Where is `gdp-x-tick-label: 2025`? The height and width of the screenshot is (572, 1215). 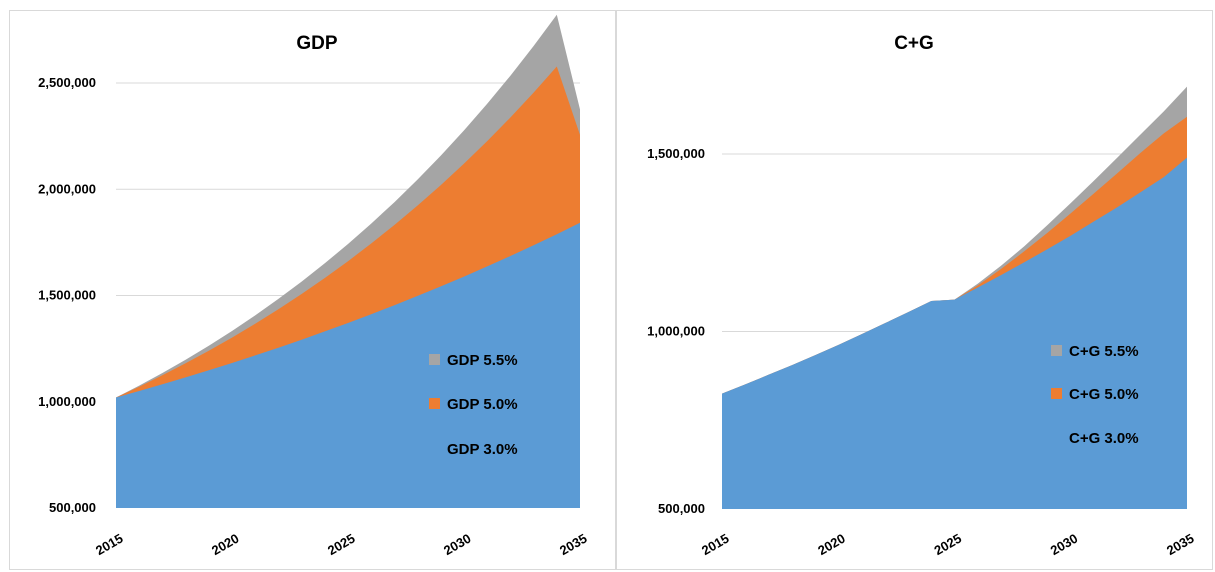
gdp-x-tick-label: 2025 is located at coordinates (341, 544).